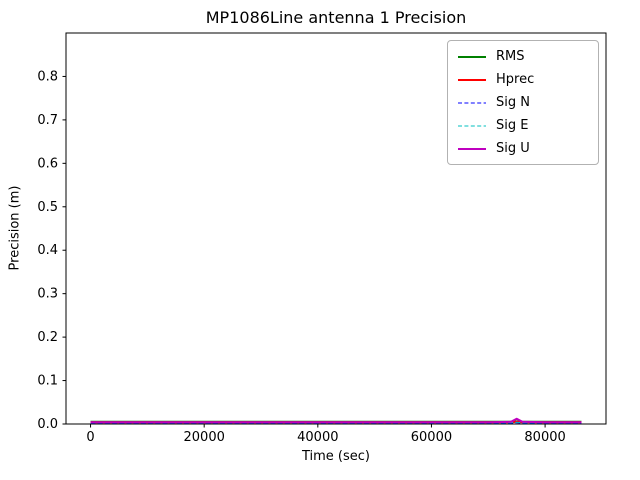  Describe the element at coordinates (472, 56) in the screenshot. I see `legend-line-sample-rms` at that location.